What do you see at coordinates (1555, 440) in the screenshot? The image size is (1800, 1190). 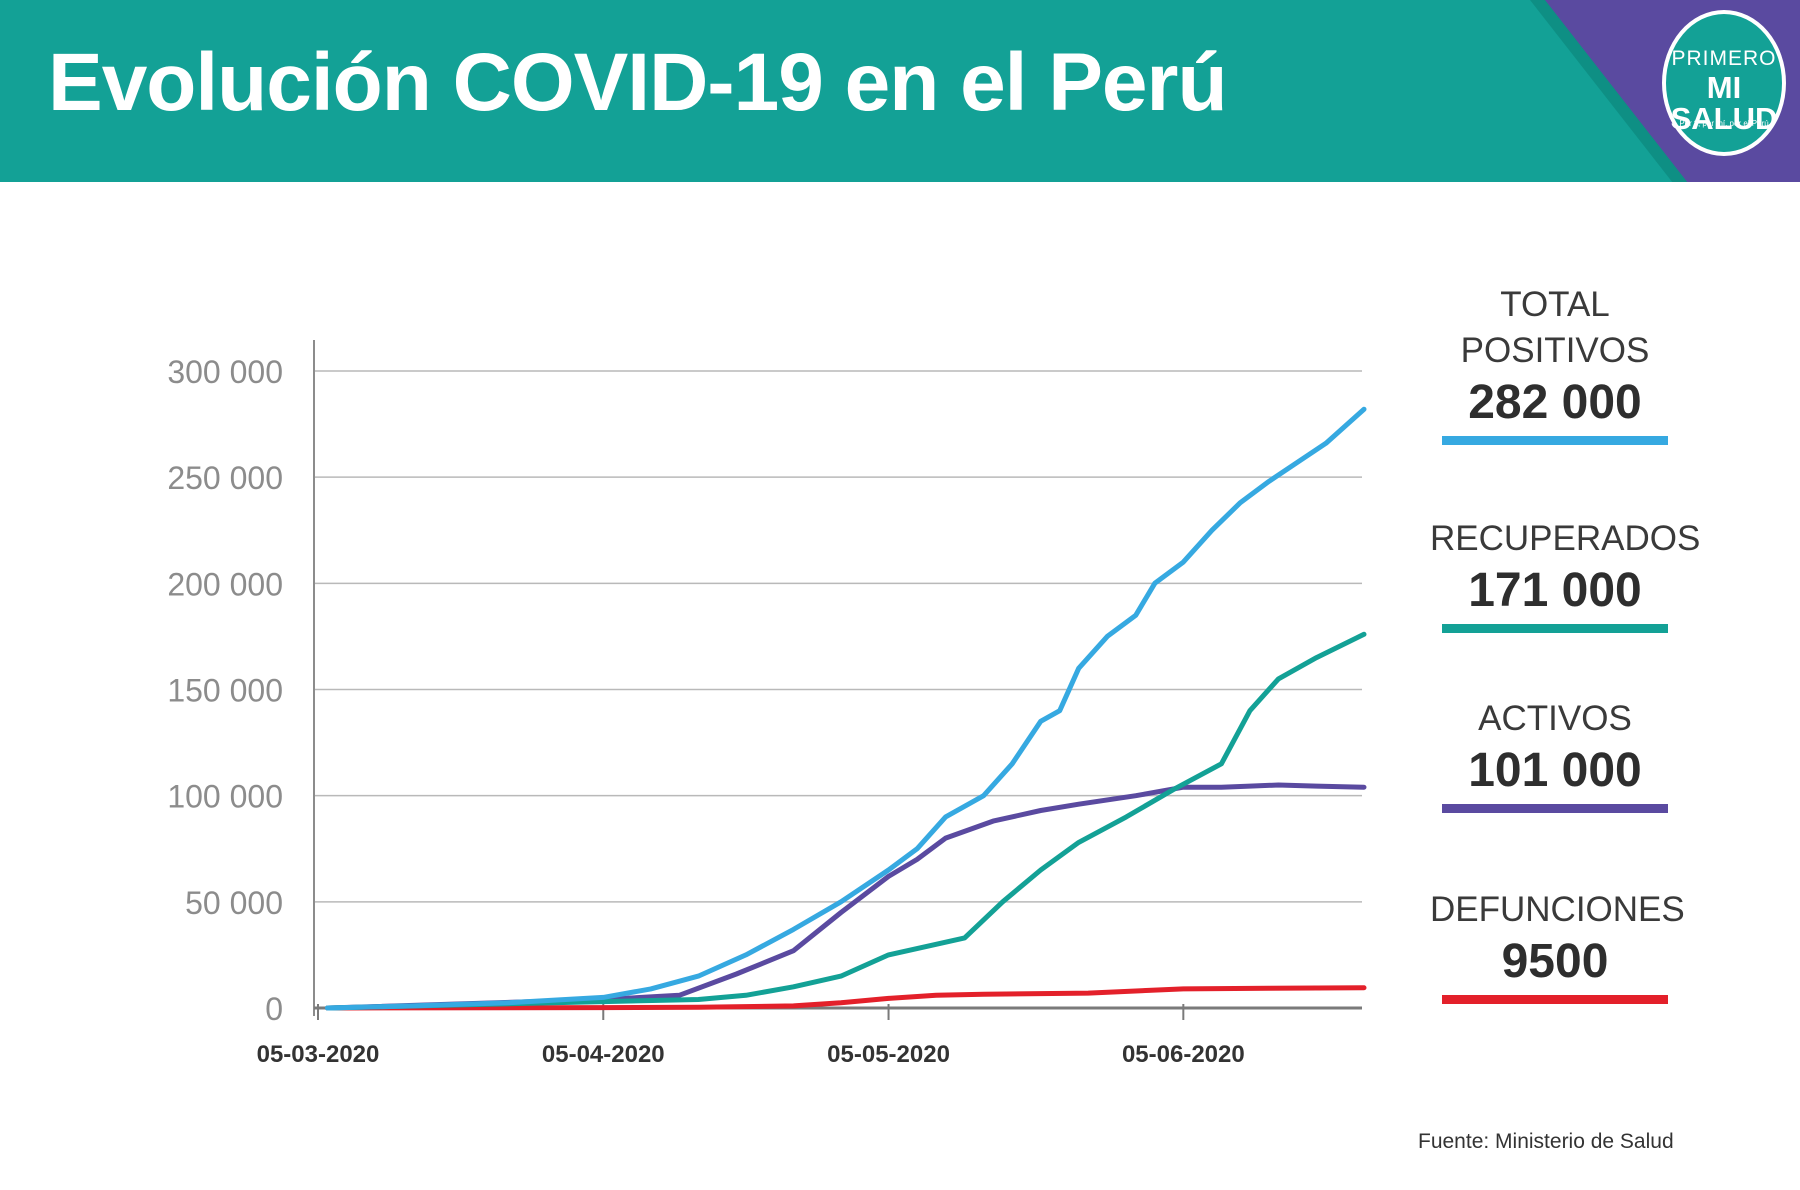 I see `stat-total-positivos-bar` at bounding box center [1555, 440].